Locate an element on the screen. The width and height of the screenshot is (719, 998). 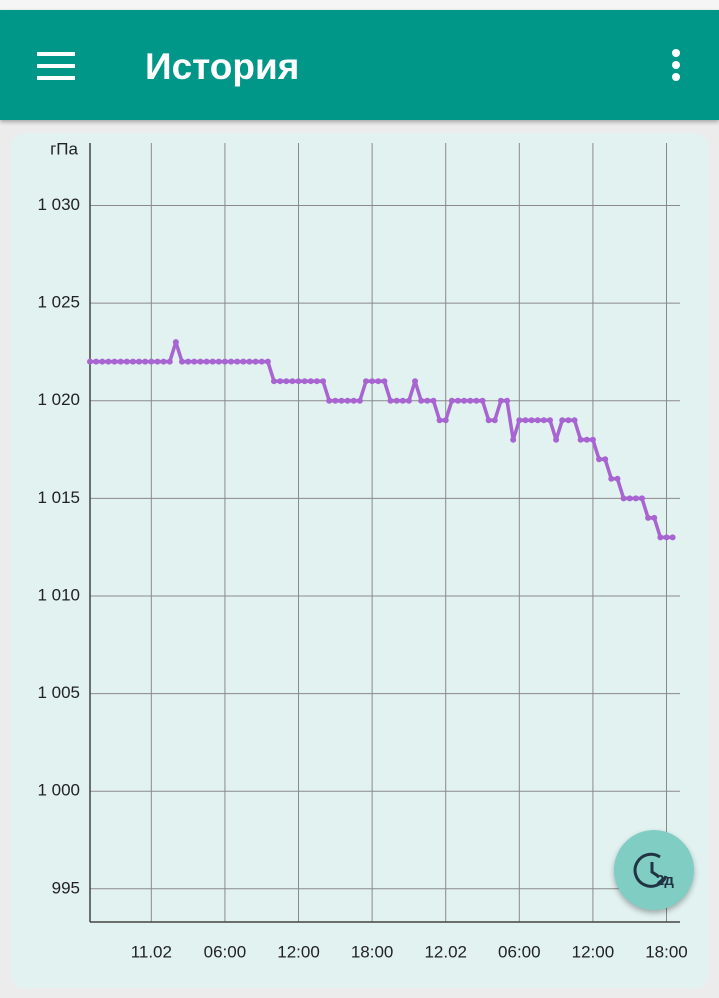
y-tick-label: 1 025 is located at coordinates (58, 302).